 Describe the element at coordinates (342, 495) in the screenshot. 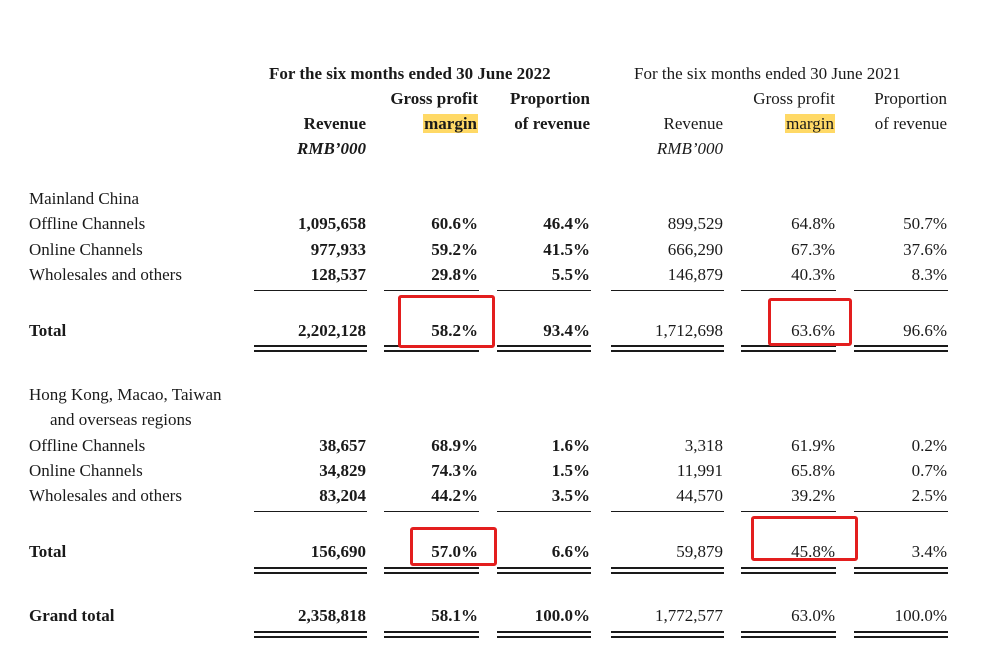

I see `cell-revenue-2022: 83,204` at that location.